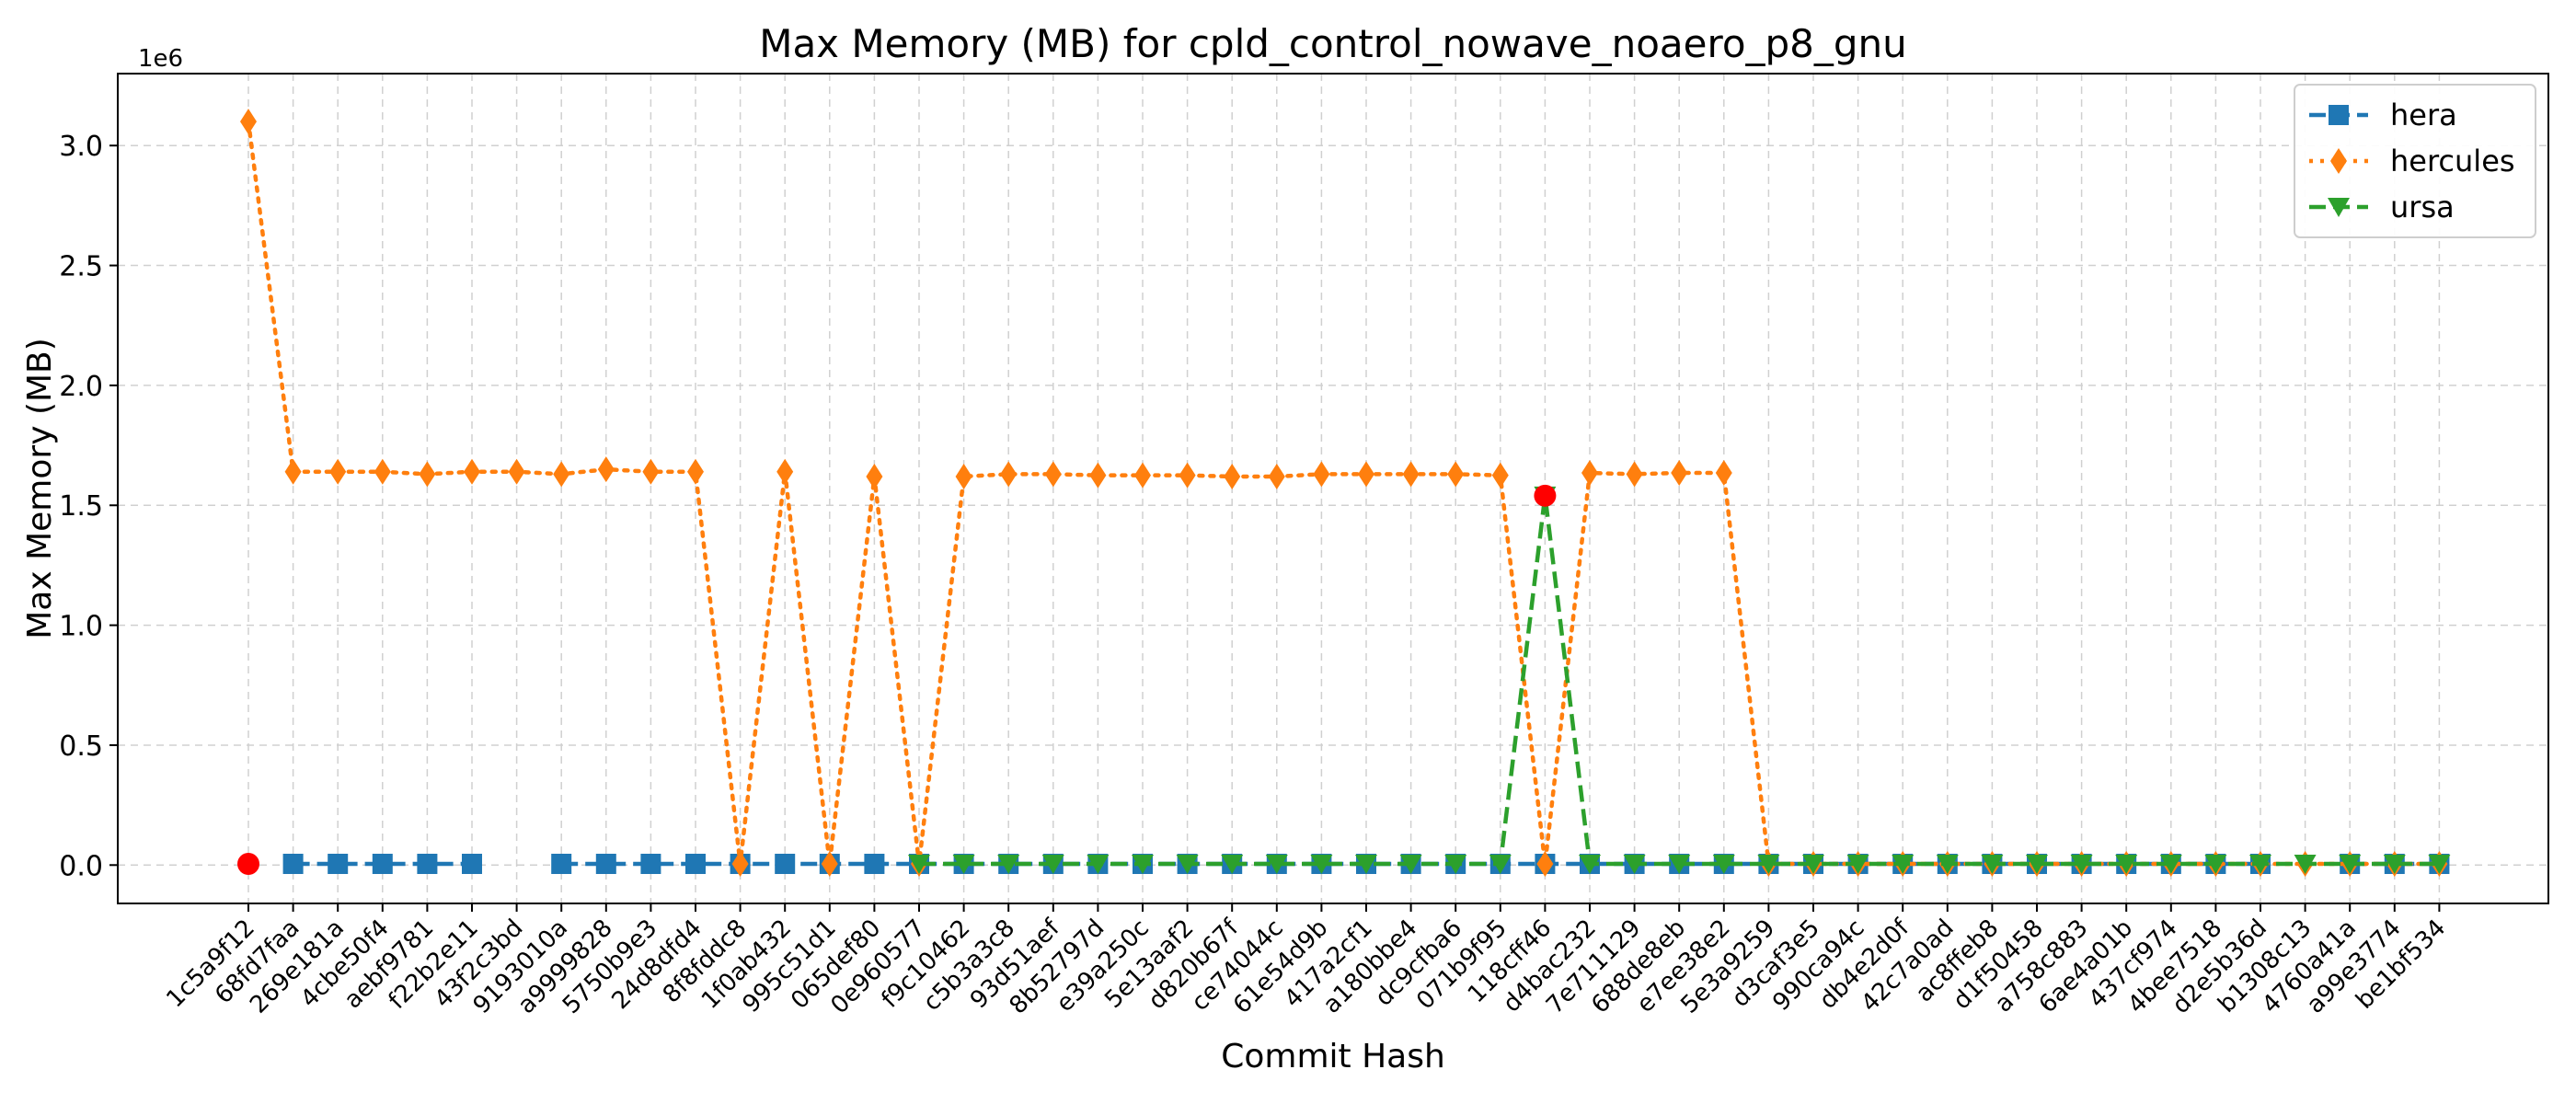 This screenshot has width=2576, height=1104. What do you see at coordinates (2338, 161) in the screenshot?
I see `legend-marker-hercules` at bounding box center [2338, 161].